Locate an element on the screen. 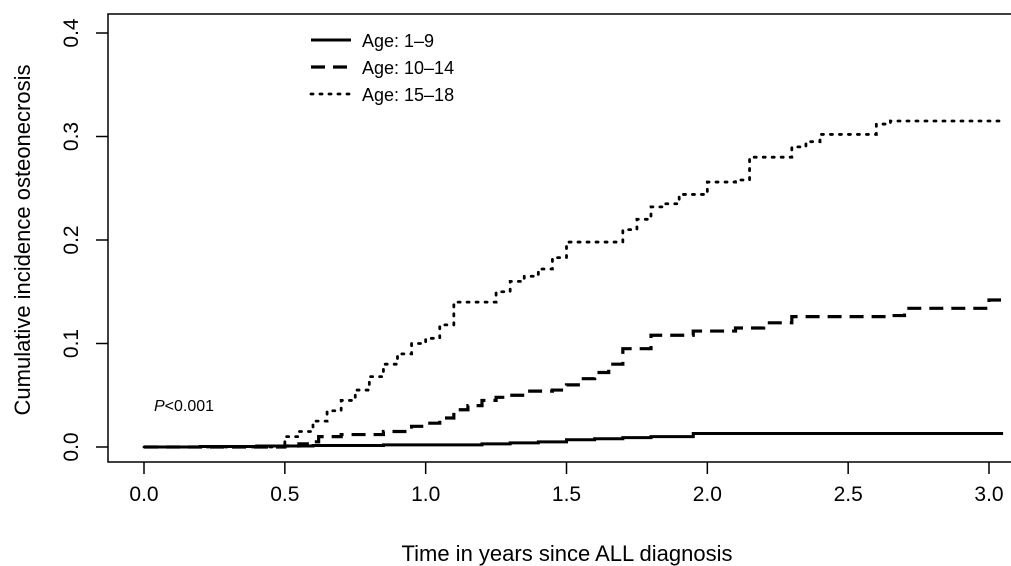  x-tick-label: 1.5 is located at coordinates (566, 494).